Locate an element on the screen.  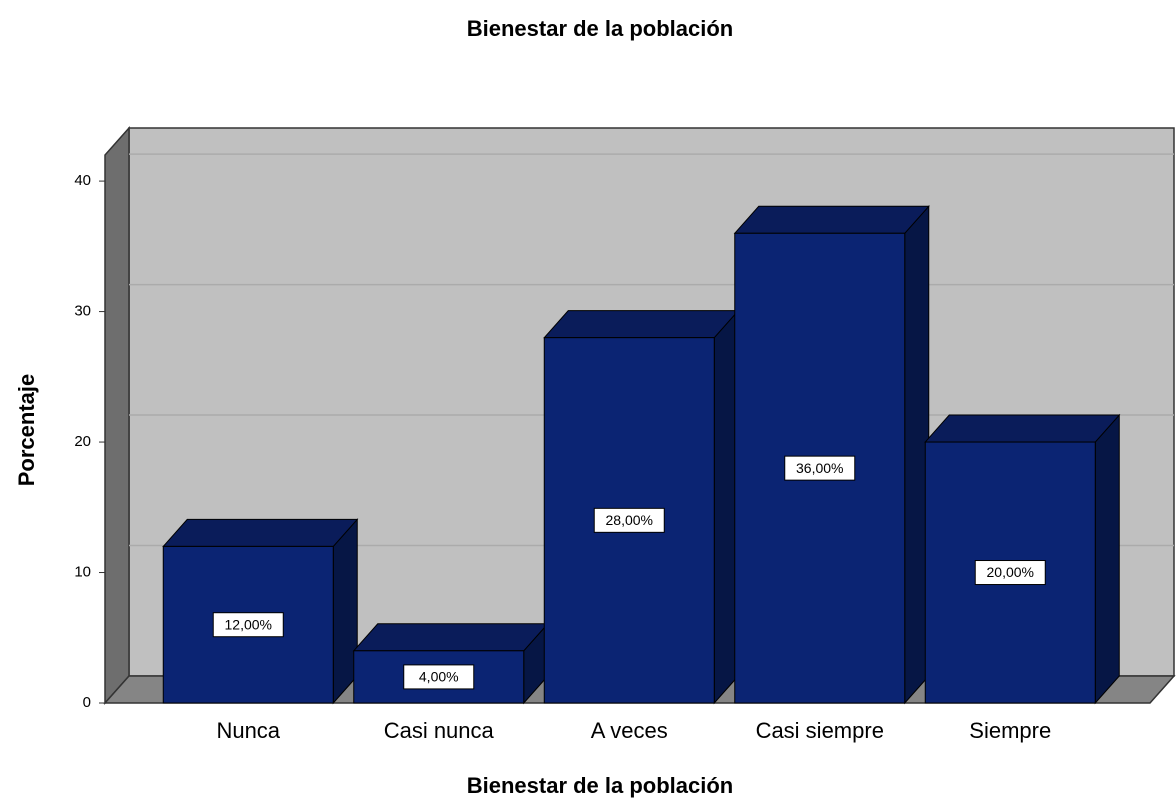
value-label: 12,00% is located at coordinates (248, 624).